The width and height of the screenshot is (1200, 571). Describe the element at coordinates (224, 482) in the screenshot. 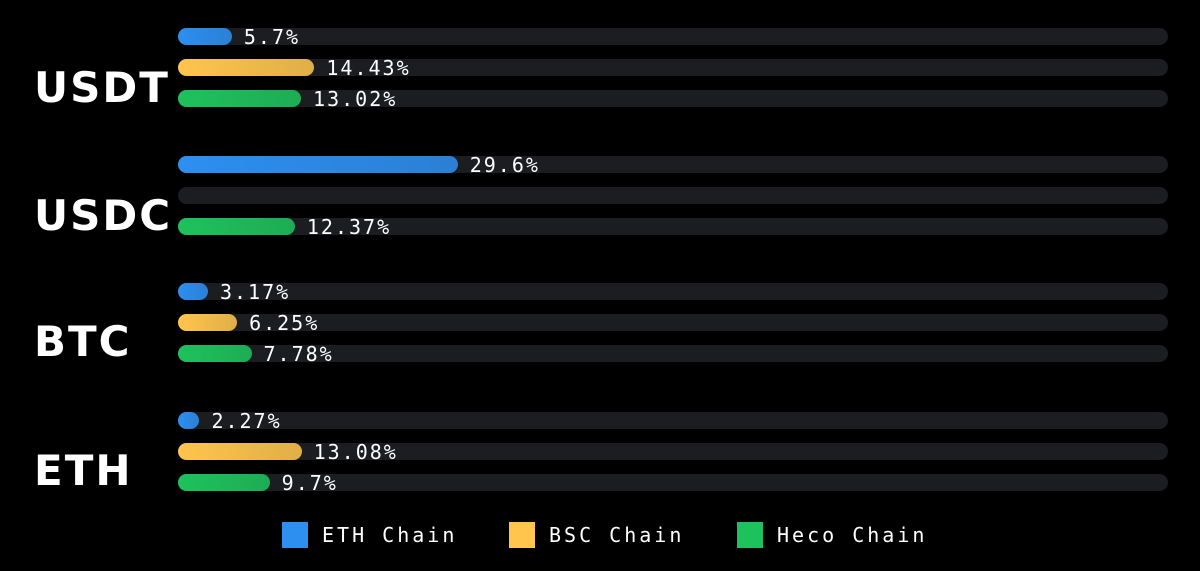

I see `bar-eth-heco-chain` at that location.